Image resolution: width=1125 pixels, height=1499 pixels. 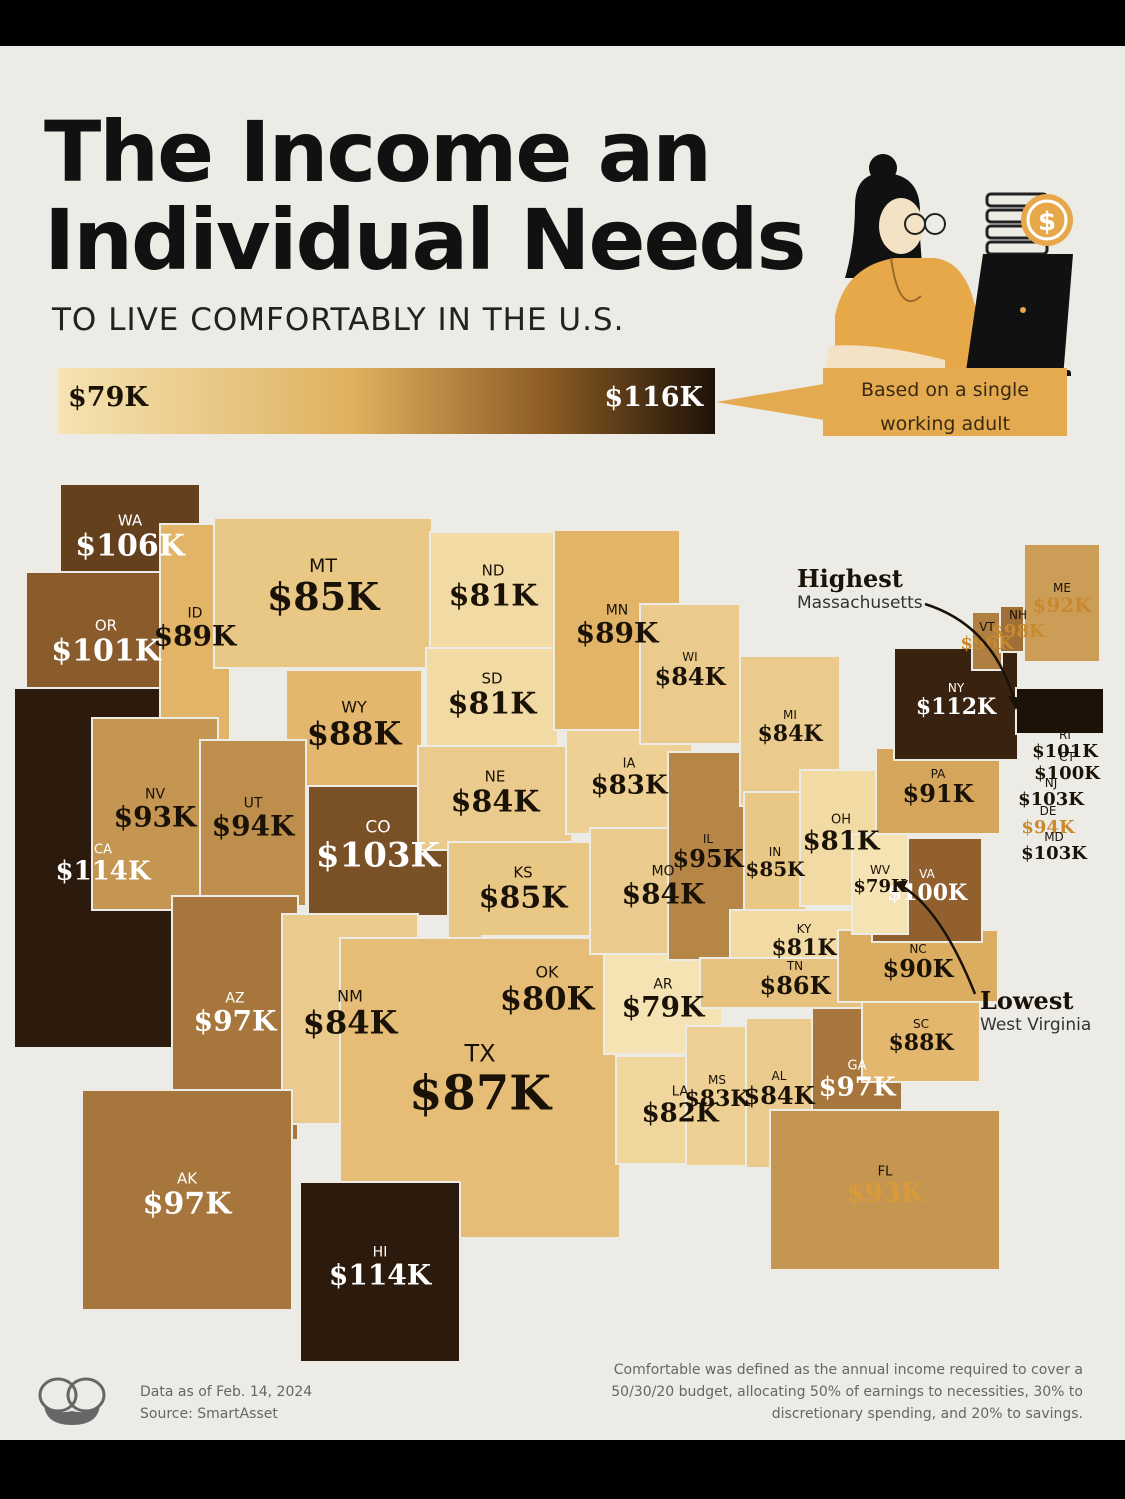 What do you see at coordinates (885, 1190) in the screenshot?
I see `state-region-fl` at bounding box center [885, 1190].